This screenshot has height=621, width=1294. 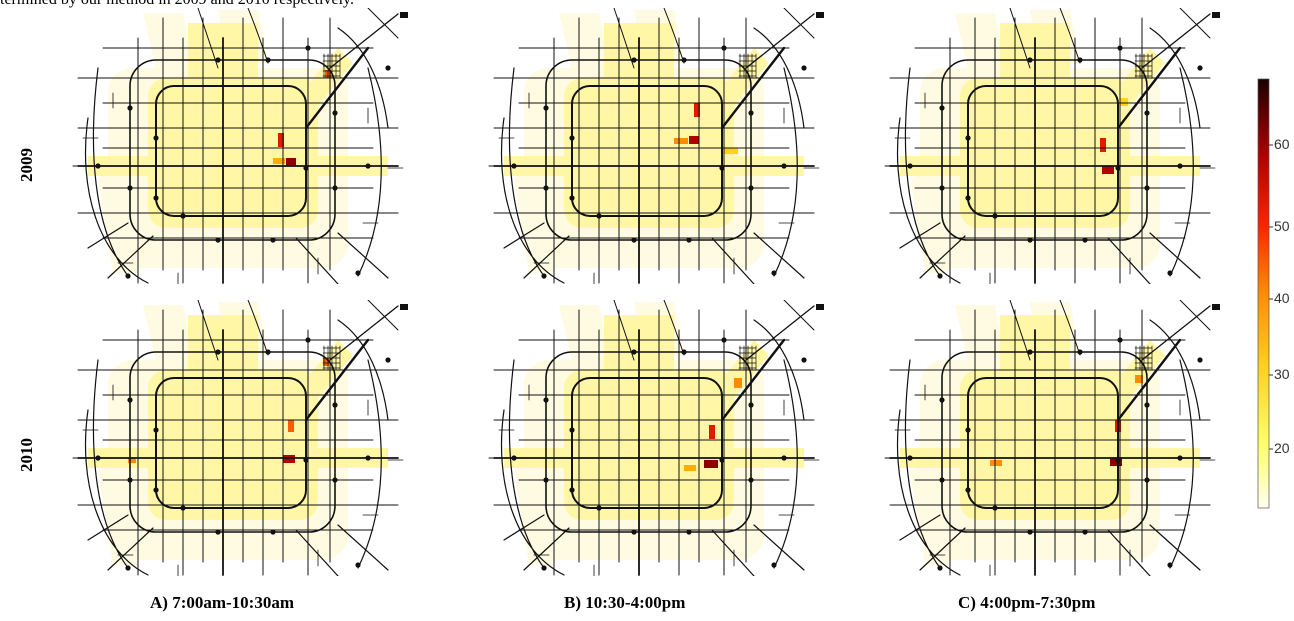 I want to click on colorbar-tick-20: 20, so click(x=1282, y=448).